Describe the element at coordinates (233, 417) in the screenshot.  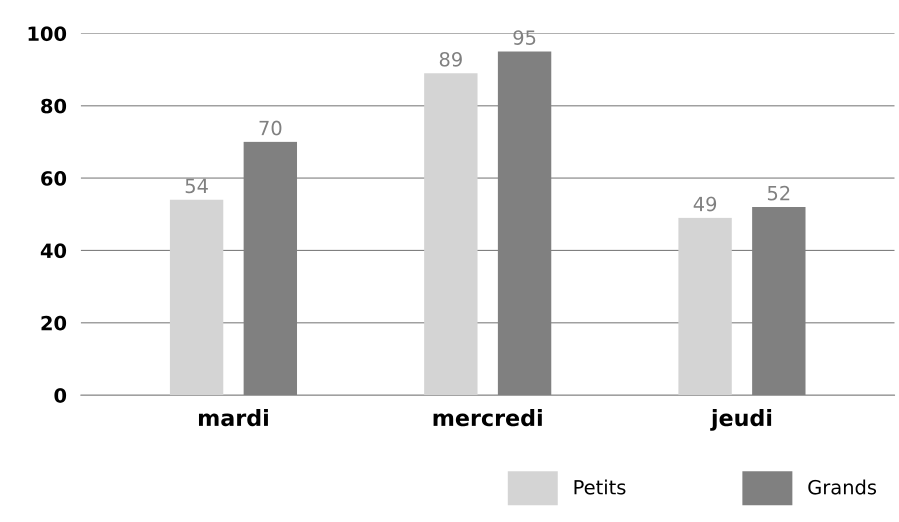
I see `x-tick-label: mardi` at that location.